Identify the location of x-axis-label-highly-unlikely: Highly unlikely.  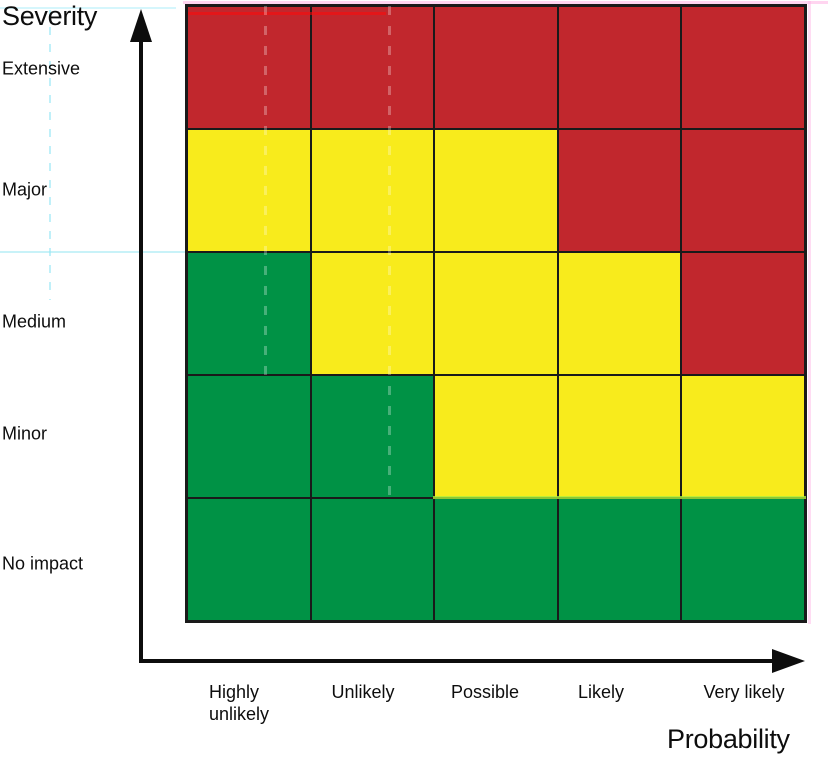
(239, 703).